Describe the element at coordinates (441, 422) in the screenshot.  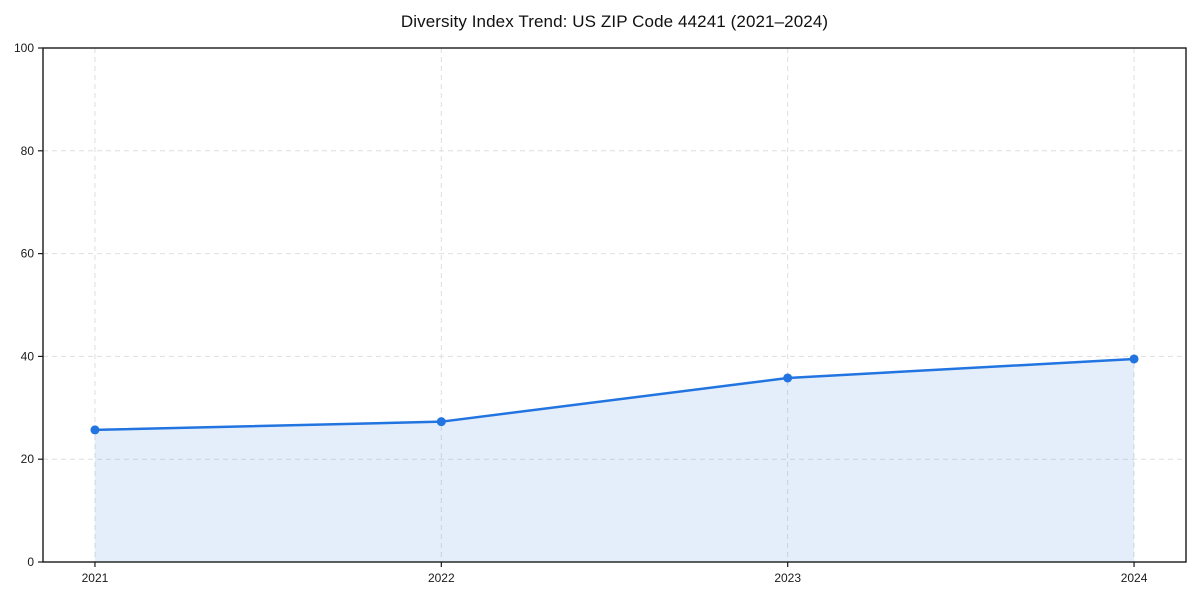
I see `data-point-2022` at that location.